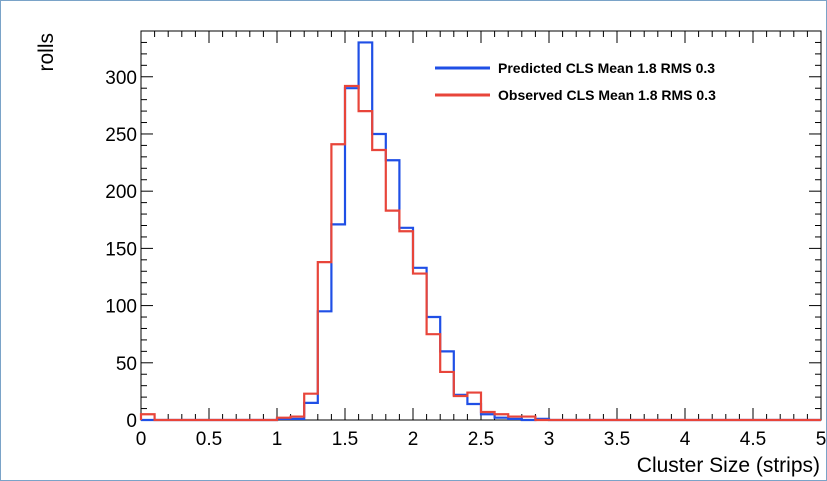 This screenshot has width=827, height=481. I want to click on x-tick-label: 0, so click(141, 439).